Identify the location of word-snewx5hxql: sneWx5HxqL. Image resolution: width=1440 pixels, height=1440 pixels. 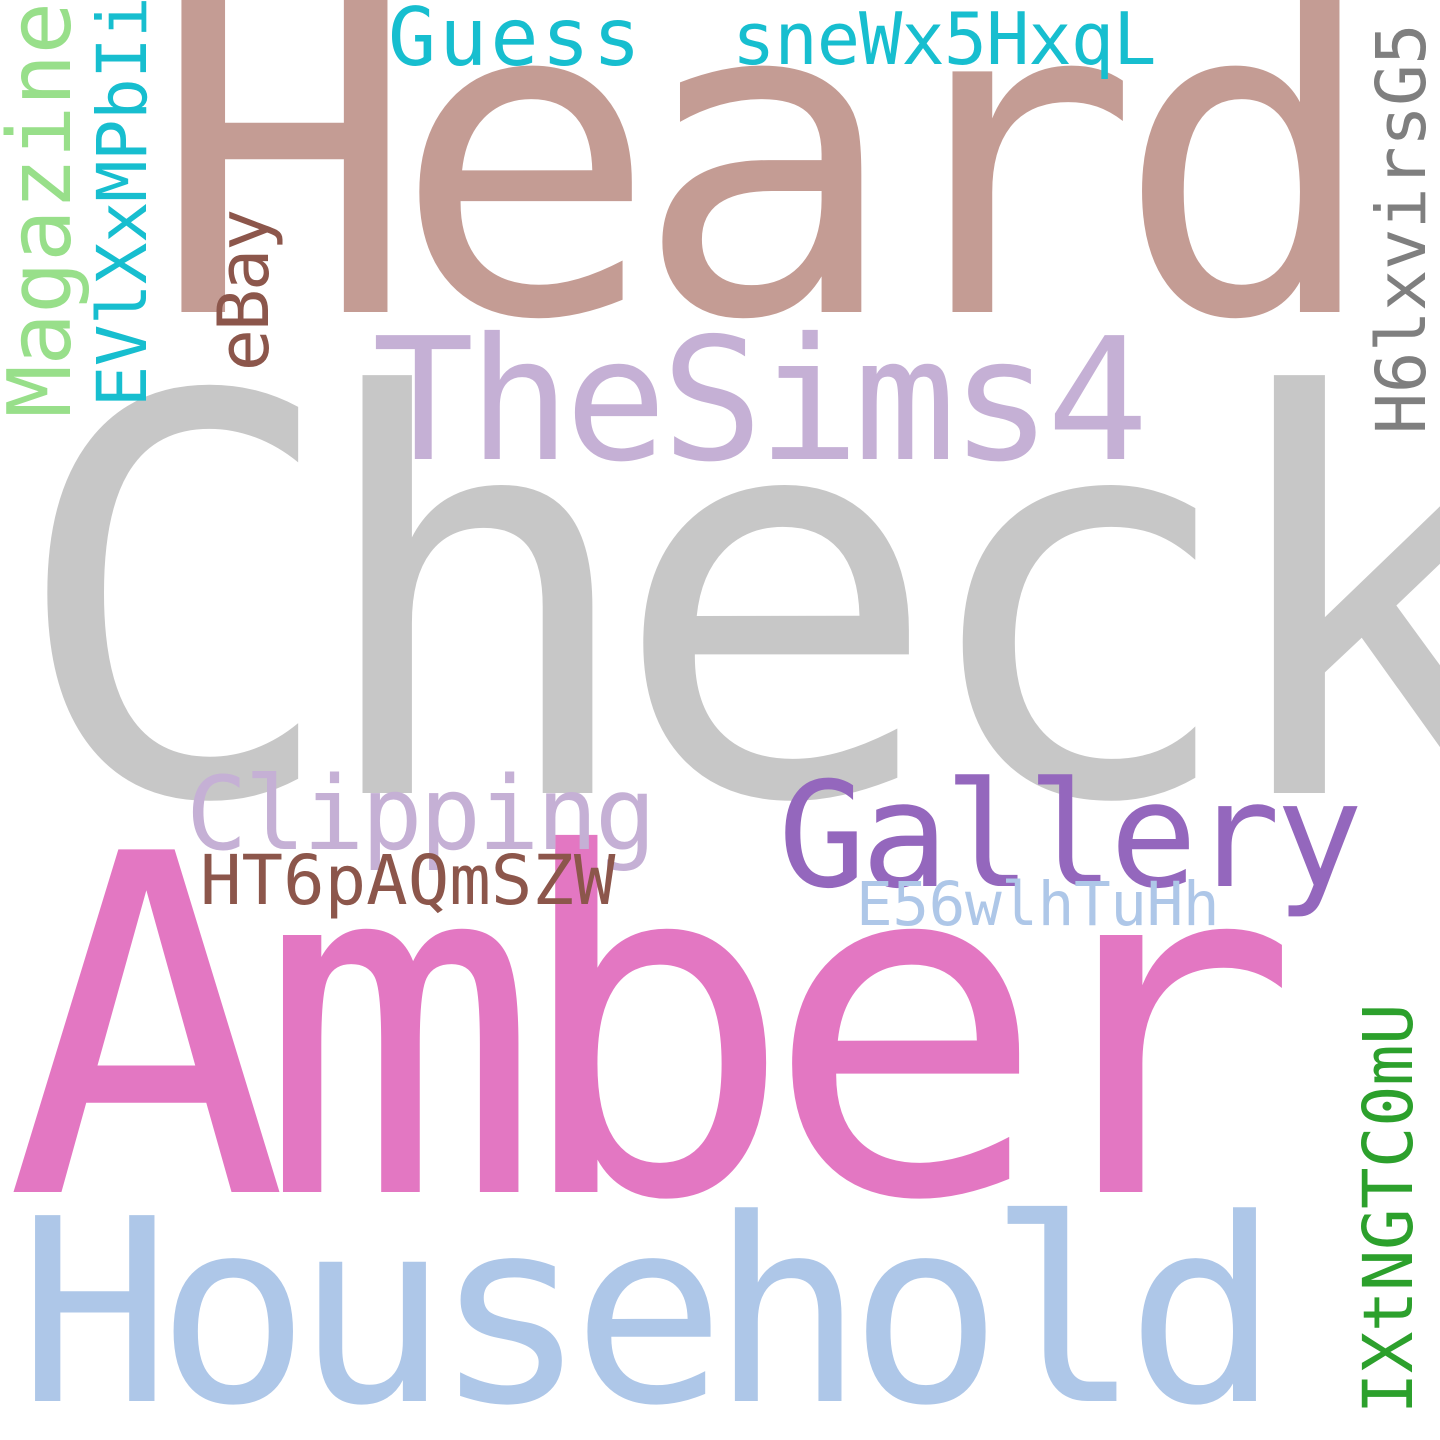
(944, 40).